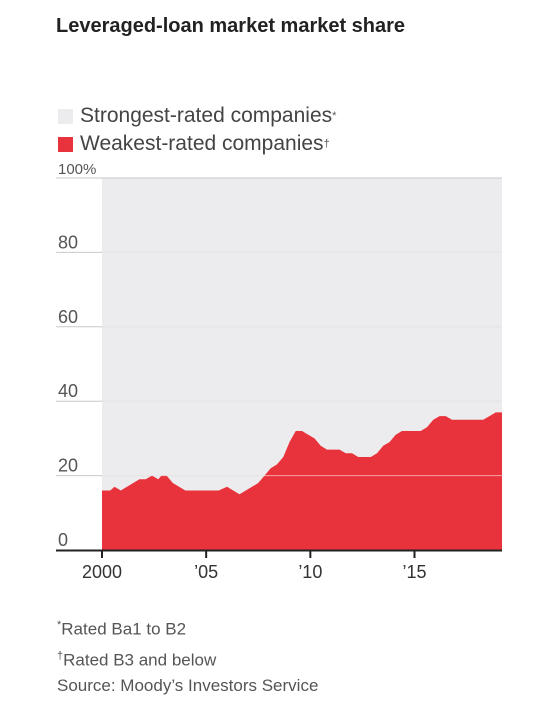  I want to click on y-tick-label-0: 0, so click(63, 540).